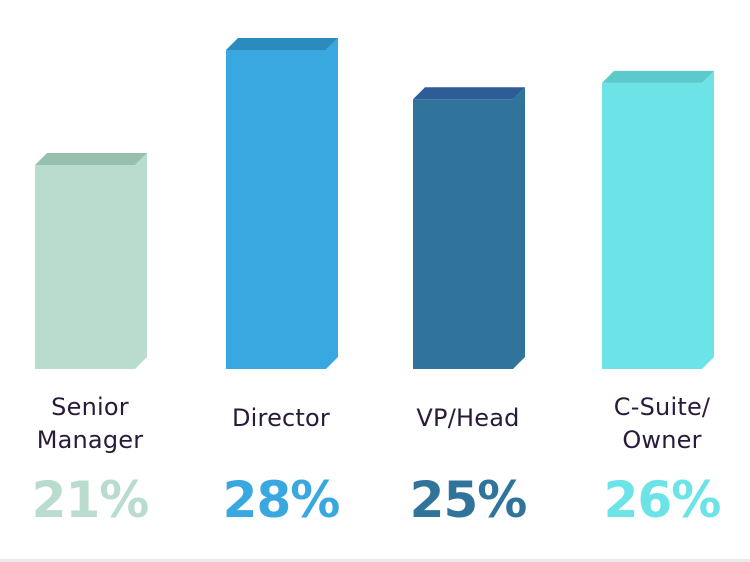 The height and width of the screenshot is (562, 750). Describe the element at coordinates (662, 500) in the screenshot. I see `value-label-c-suite-owner: 26%` at that location.